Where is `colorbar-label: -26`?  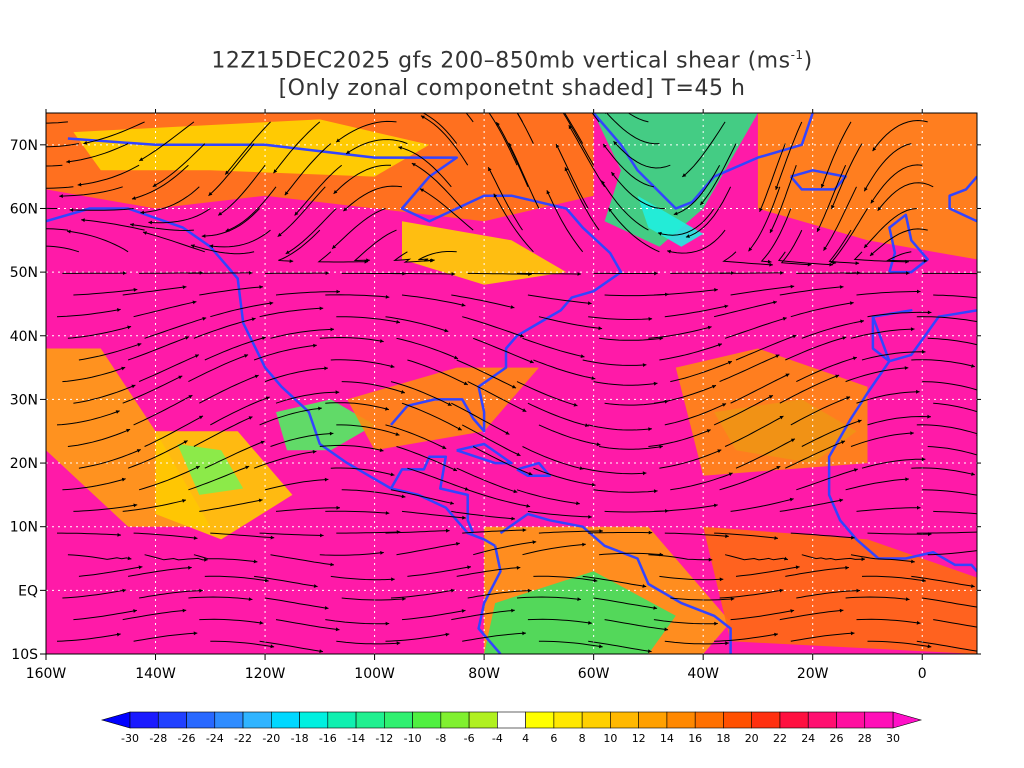
colorbar-label: -26 is located at coordinates (187, 738).